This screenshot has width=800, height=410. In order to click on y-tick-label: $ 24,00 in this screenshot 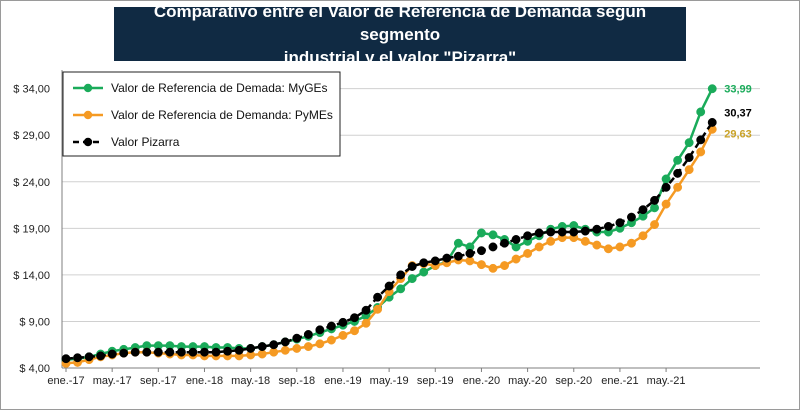, I will do `click(31, 183)`.